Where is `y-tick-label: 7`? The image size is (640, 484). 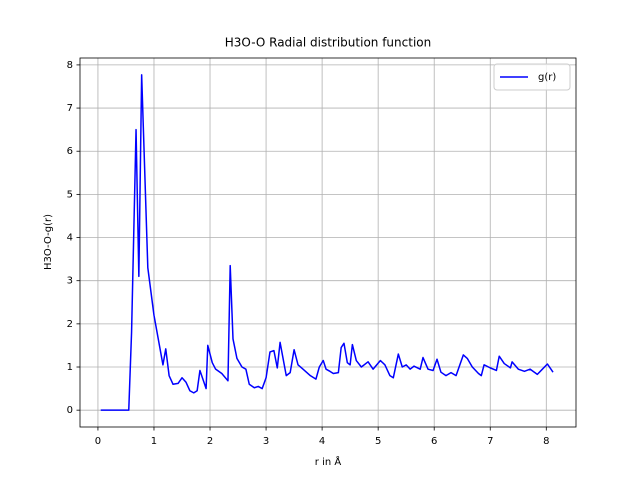 y-tick-label: 7 is located at coordinates (70, 108).